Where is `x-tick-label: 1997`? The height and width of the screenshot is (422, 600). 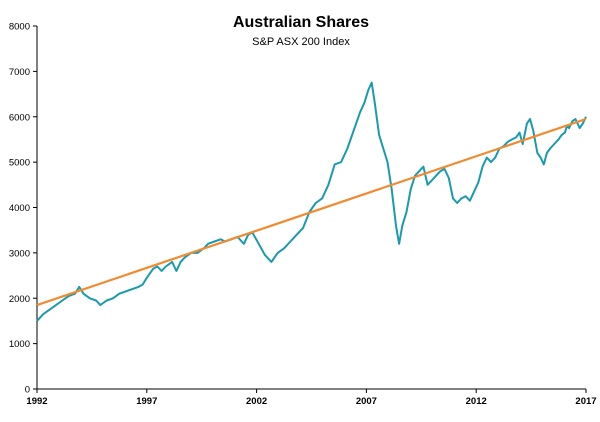
x-tick-label: 1997 is located at coordinates (146, 401).